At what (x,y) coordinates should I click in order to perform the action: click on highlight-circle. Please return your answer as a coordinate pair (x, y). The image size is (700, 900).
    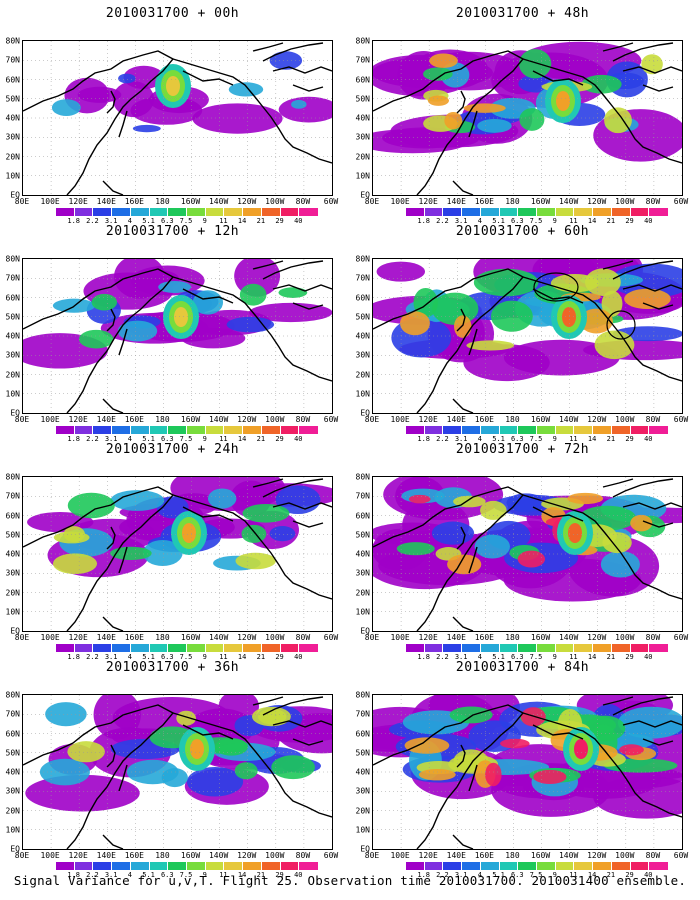
    Looking at the image, I should click on (621, 325).